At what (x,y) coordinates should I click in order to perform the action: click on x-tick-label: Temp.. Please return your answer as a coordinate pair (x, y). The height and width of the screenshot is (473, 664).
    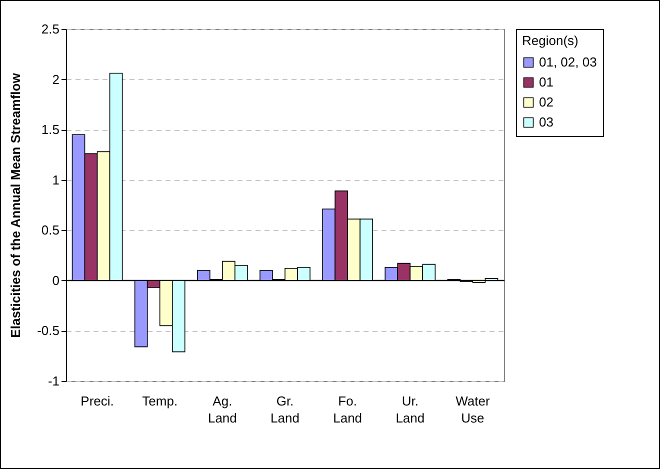
    Looking at the image, I should click on (160, 401).